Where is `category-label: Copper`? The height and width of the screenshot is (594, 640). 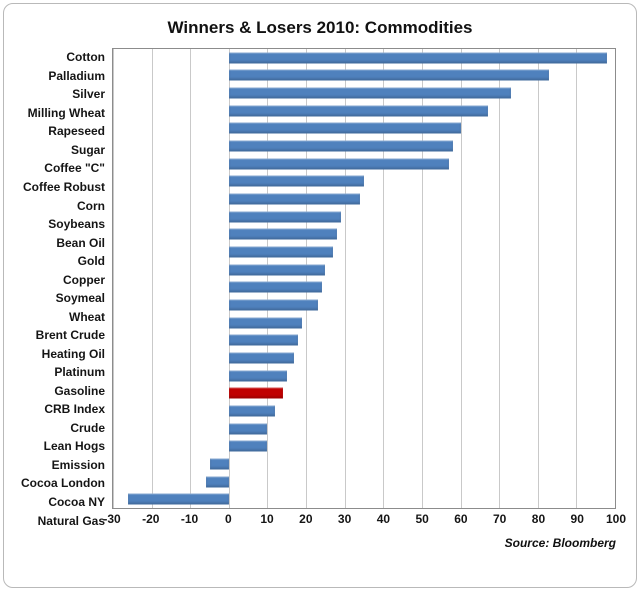
category-label: Copper is located at coordinates (84, 279).